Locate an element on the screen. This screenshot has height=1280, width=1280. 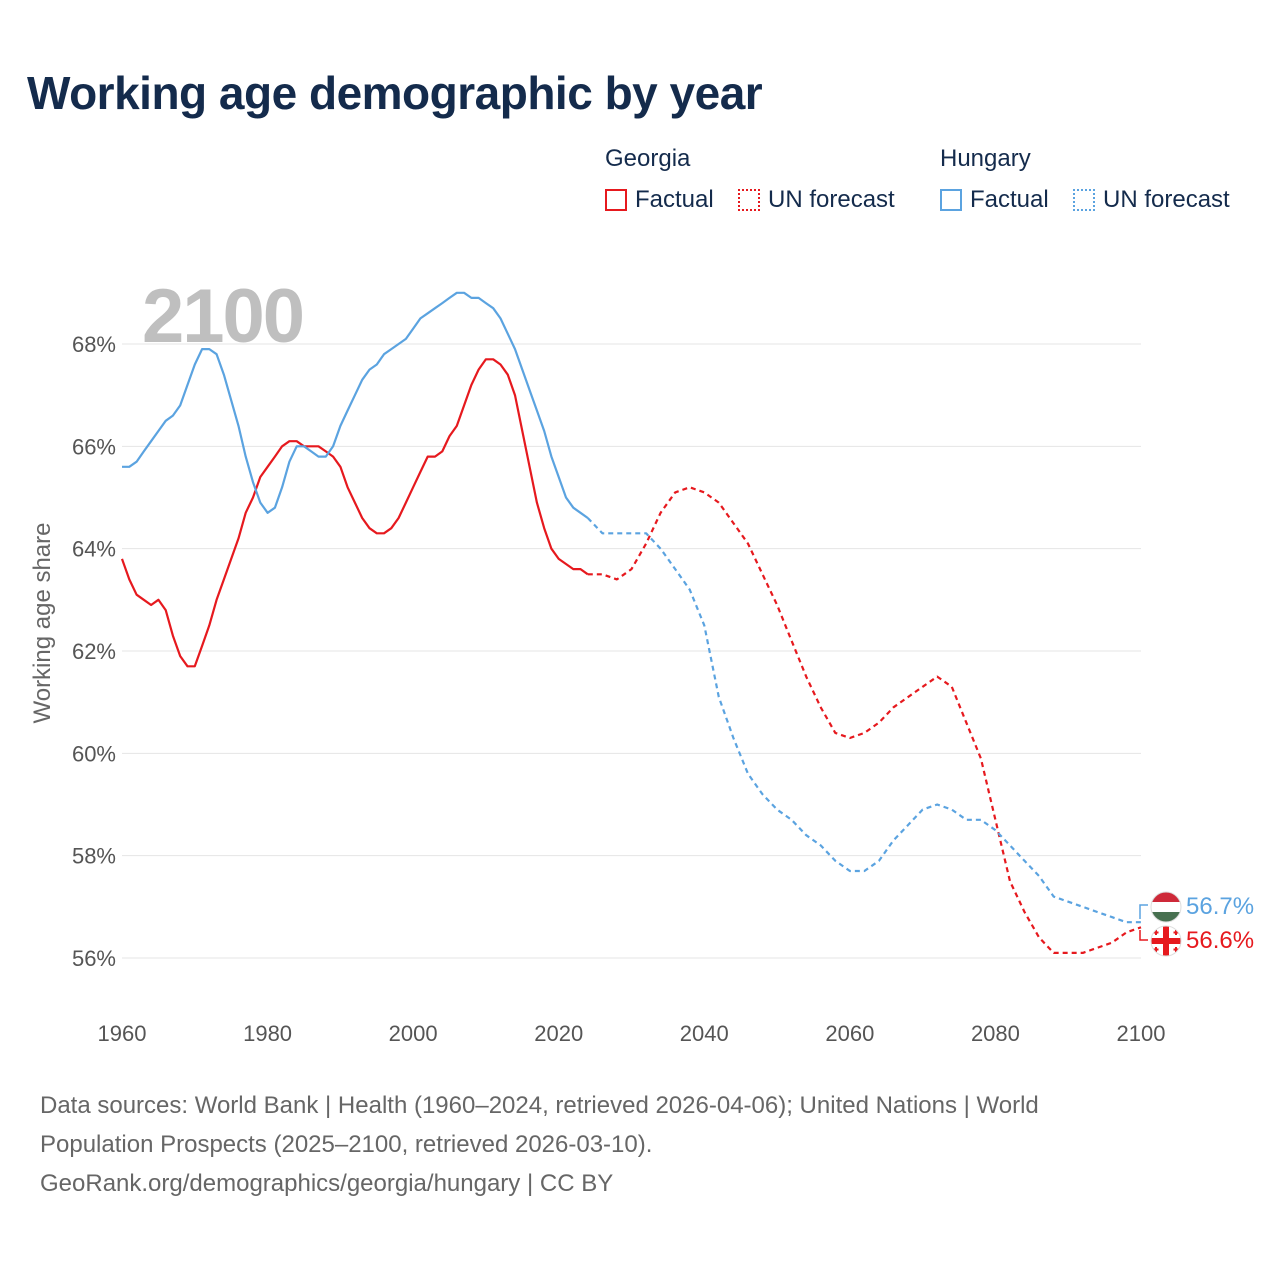
georgia-factual-line is located at coordinates (354, 513).